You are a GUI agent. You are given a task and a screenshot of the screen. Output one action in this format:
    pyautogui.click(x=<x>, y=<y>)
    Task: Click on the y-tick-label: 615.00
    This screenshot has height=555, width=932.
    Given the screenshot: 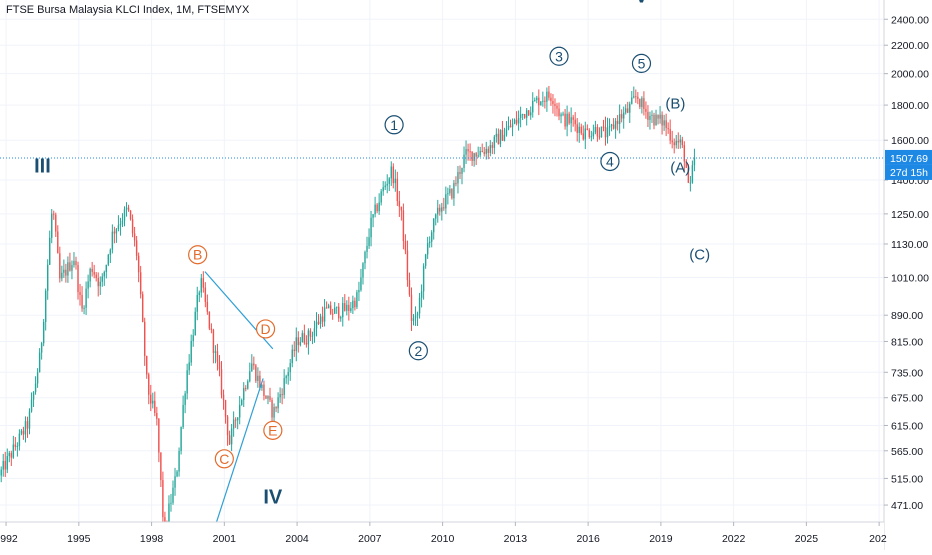 What is the action you would take?
    pyautogui.click(x=907, y=426)
    